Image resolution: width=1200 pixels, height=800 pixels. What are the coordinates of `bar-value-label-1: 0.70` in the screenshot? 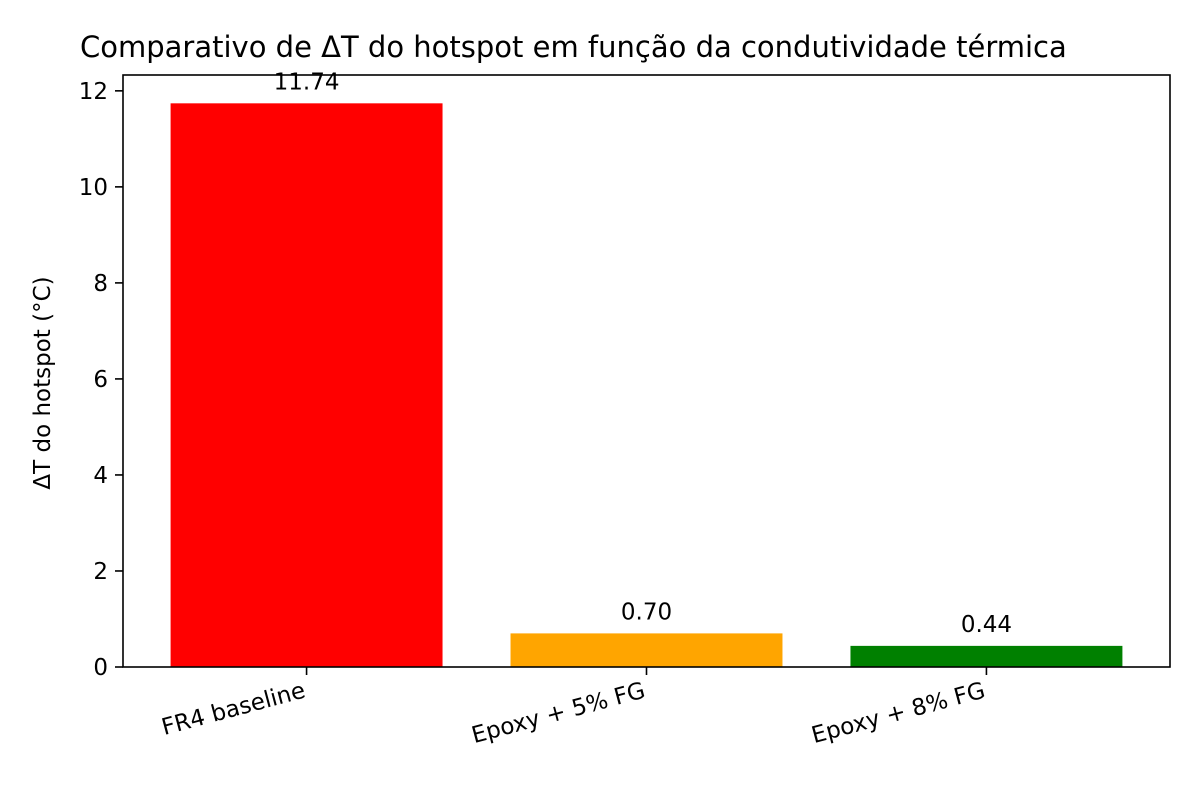 It's located at (646, 612).